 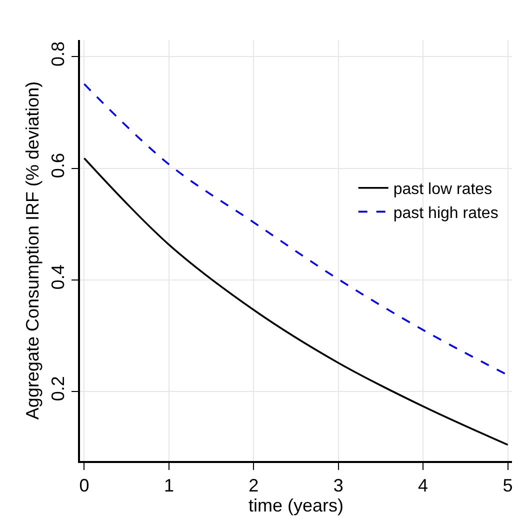 What do you see at coordinates (338, 485) in the screenshot?
I see `x-tick-label: 3` at bounding box center [338, 485].